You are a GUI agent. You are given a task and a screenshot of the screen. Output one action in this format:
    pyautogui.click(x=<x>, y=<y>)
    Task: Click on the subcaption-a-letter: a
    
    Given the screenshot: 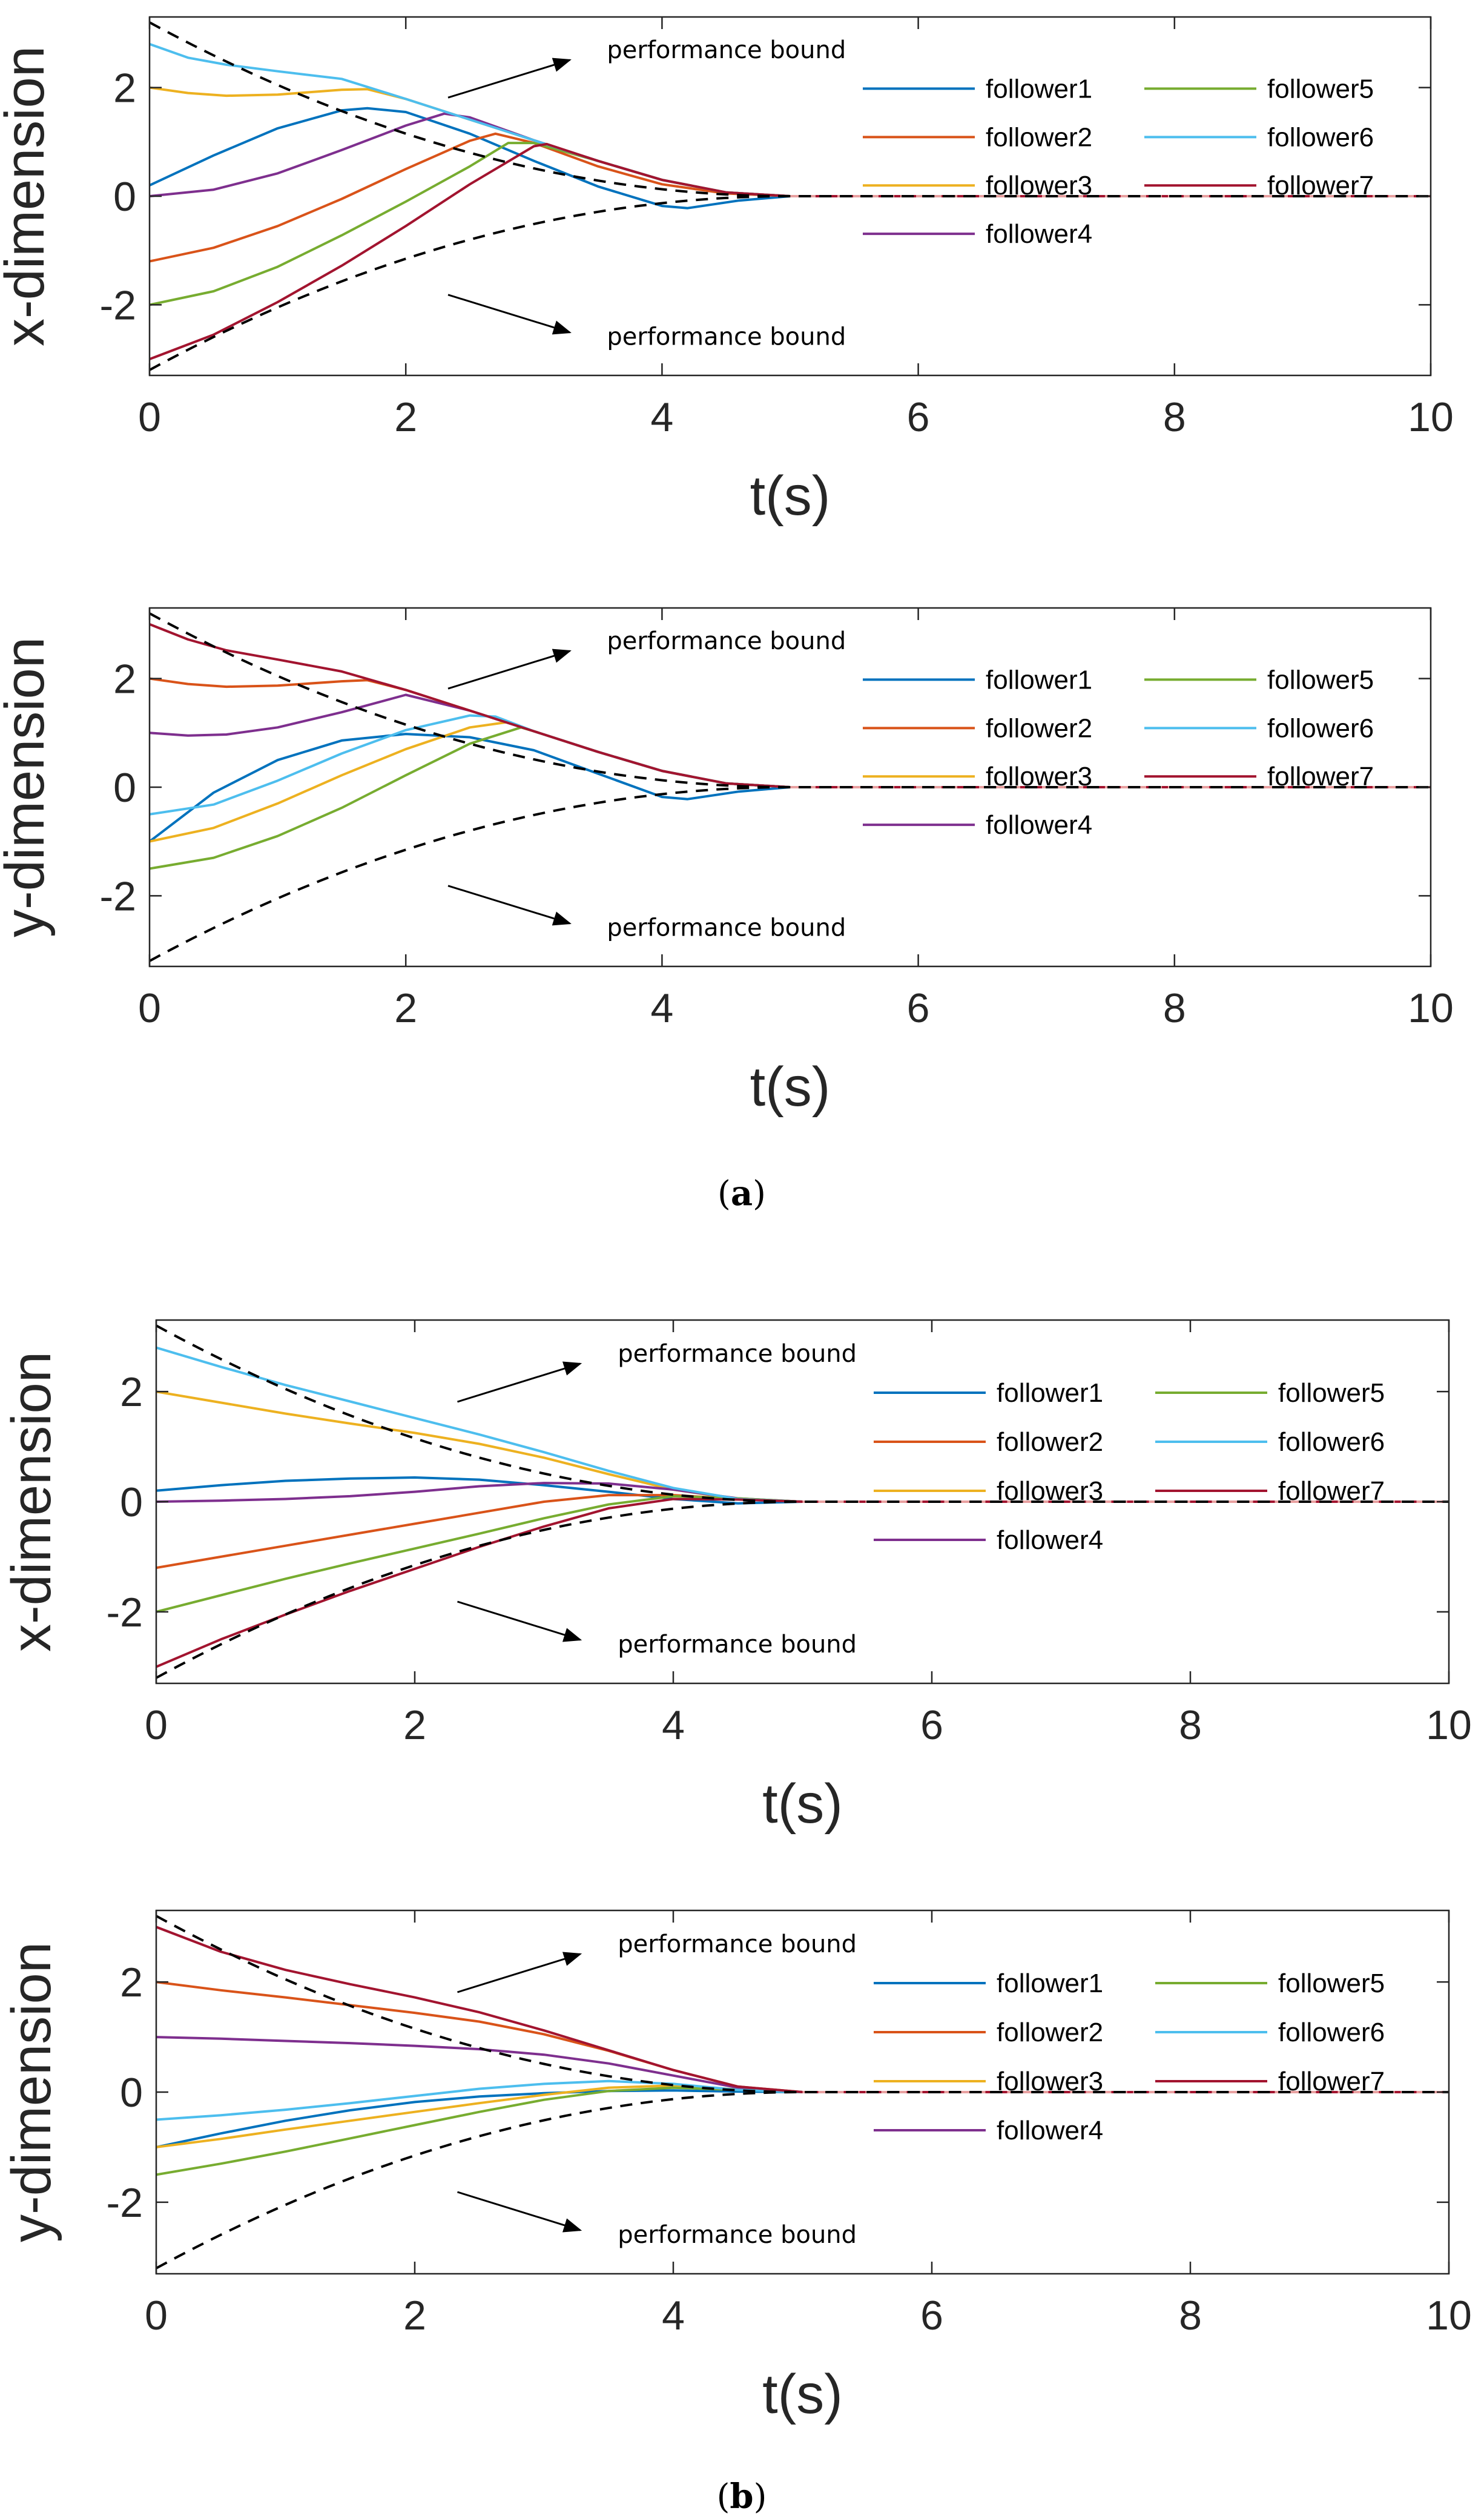 What is the action you would take?
    pyautogui.click(x=742, y=1193)
    